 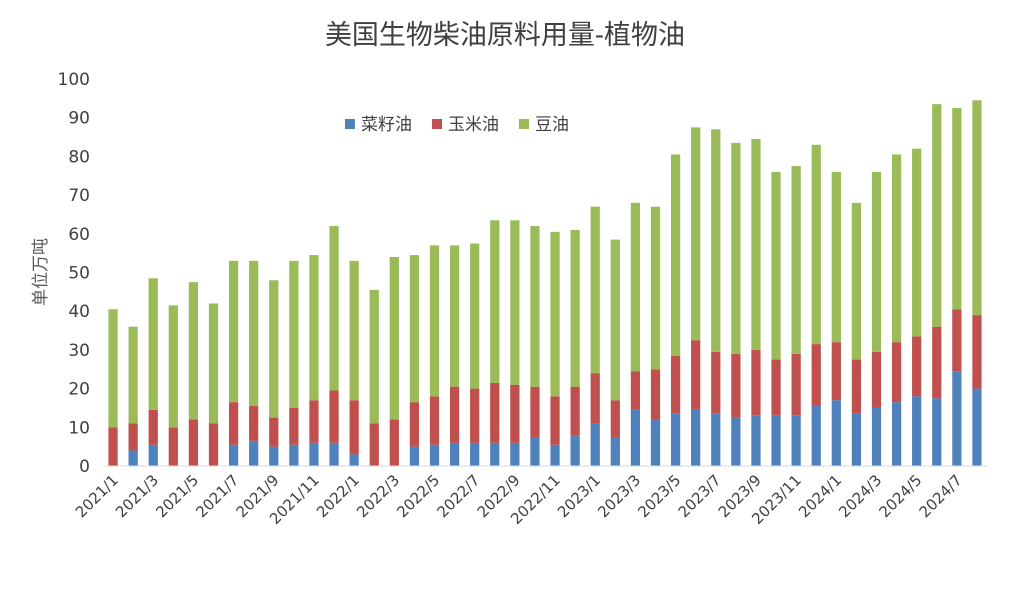 What do you see at coordinates (418, 496) in the screenshot?
I see `x-tick-label: 2022/5` at bounding box center [418, 496].